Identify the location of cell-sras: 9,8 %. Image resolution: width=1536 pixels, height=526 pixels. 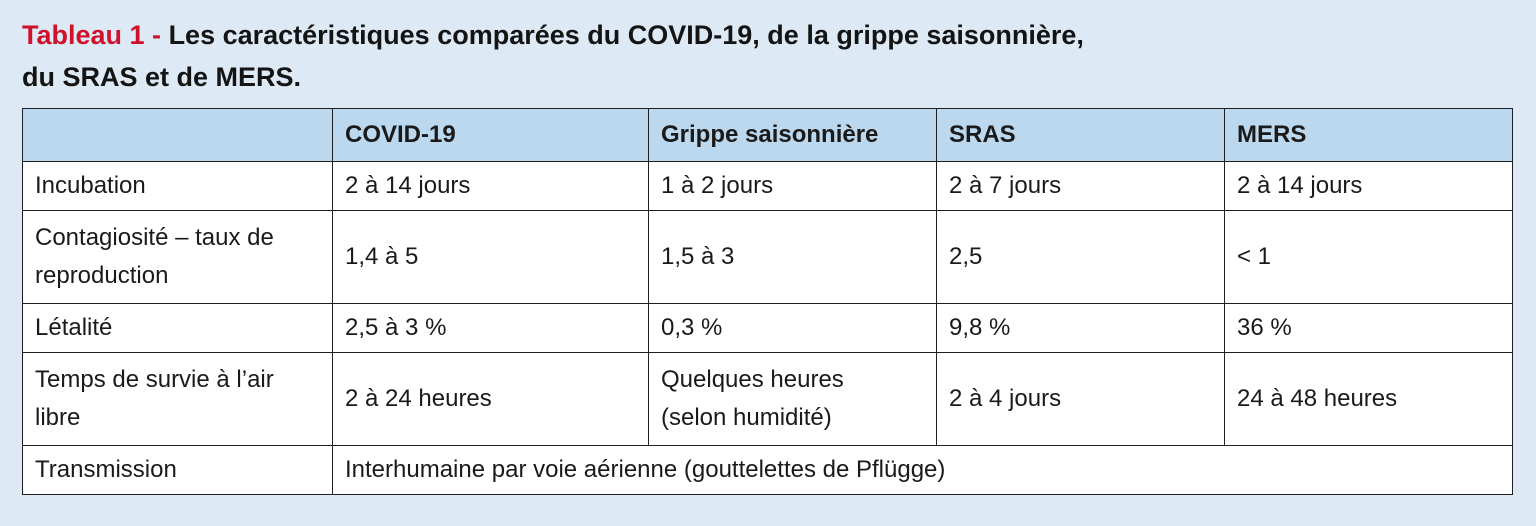
(1080, 328).